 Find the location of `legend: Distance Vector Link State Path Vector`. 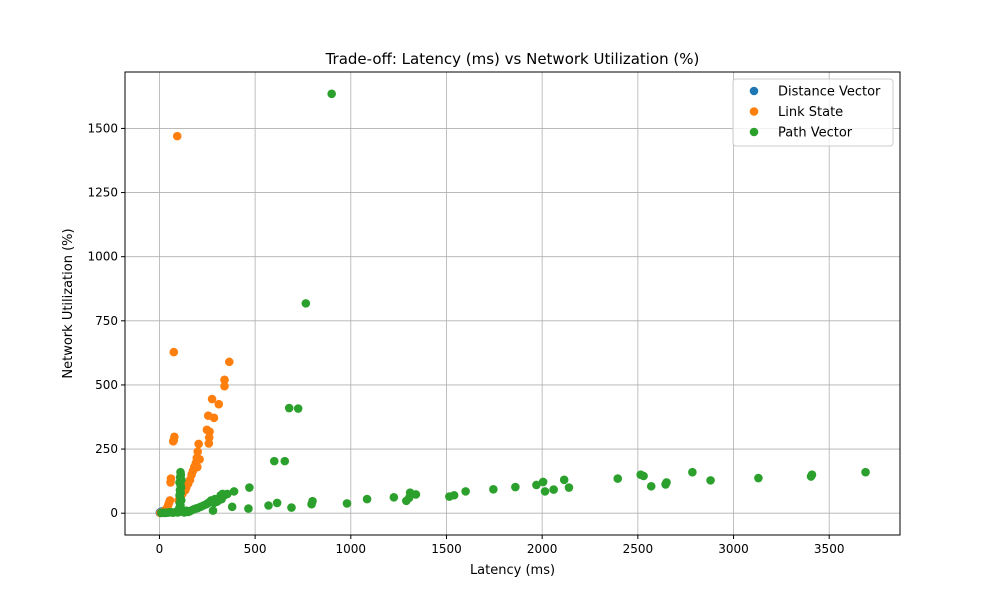

legend: Distance Vector Link State Path Vector is located at coordinates (813, 112).